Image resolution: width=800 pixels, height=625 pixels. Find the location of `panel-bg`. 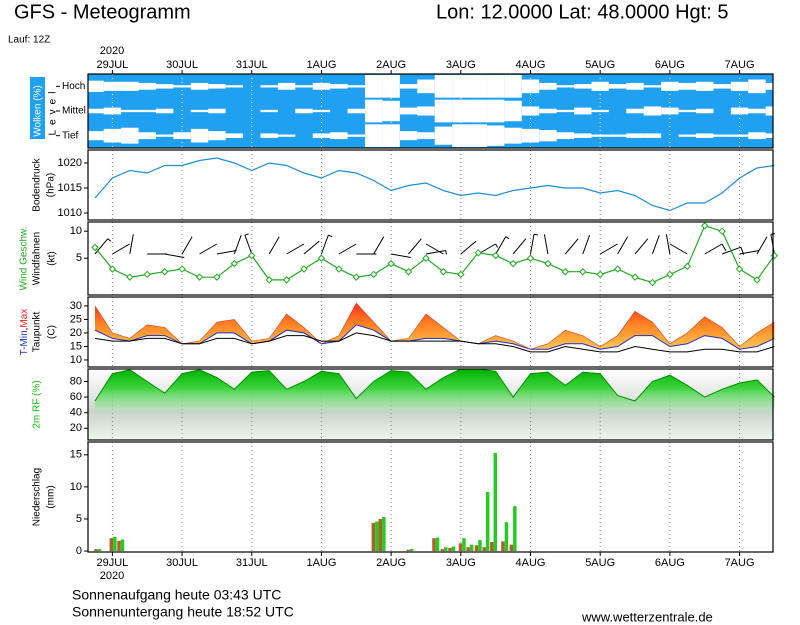

panel-bg is located at coordinates (430, 258).